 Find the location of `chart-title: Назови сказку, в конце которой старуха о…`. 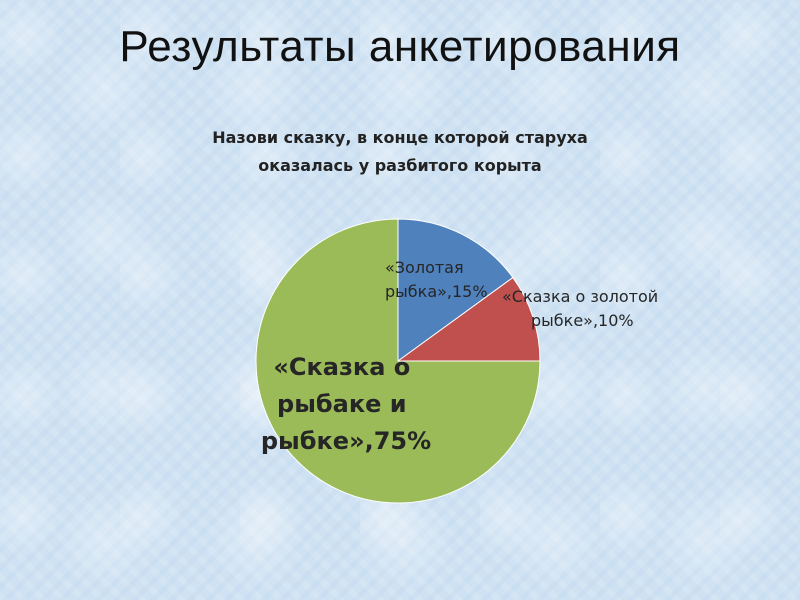

chart-title: Назови сказку, в конце которой старуха о… is located at coordinates (400, 152).